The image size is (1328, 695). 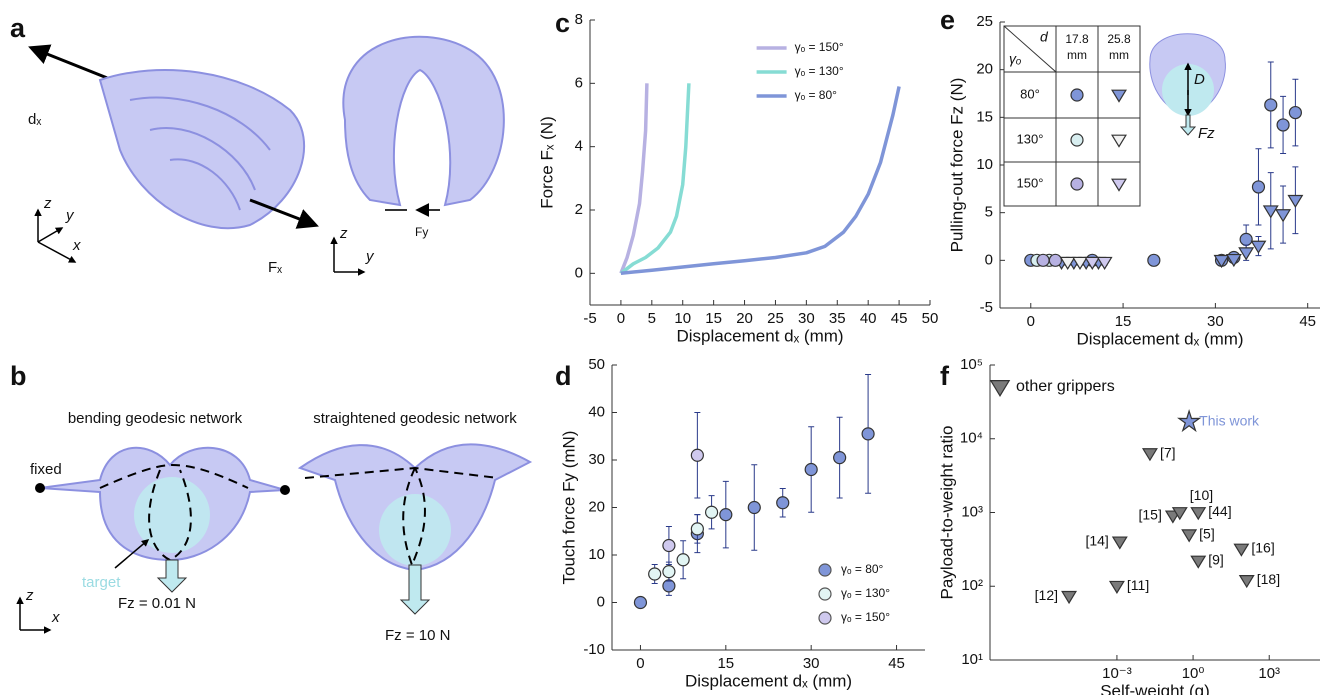 I want to click on x-axis-label: Self-weight (g), so click(x=1155, y=688).